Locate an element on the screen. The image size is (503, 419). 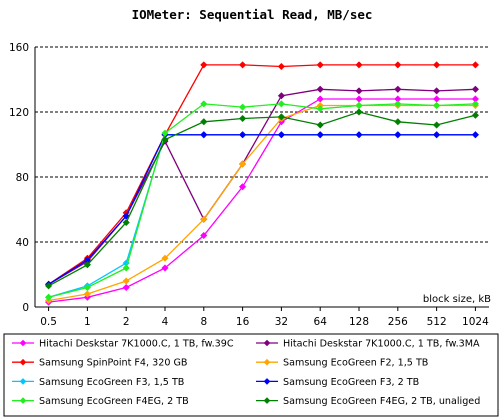
legend-item: Samsung EcoGreen F4EG, 2 TB, unaliged is located at coordinates (368, 401).